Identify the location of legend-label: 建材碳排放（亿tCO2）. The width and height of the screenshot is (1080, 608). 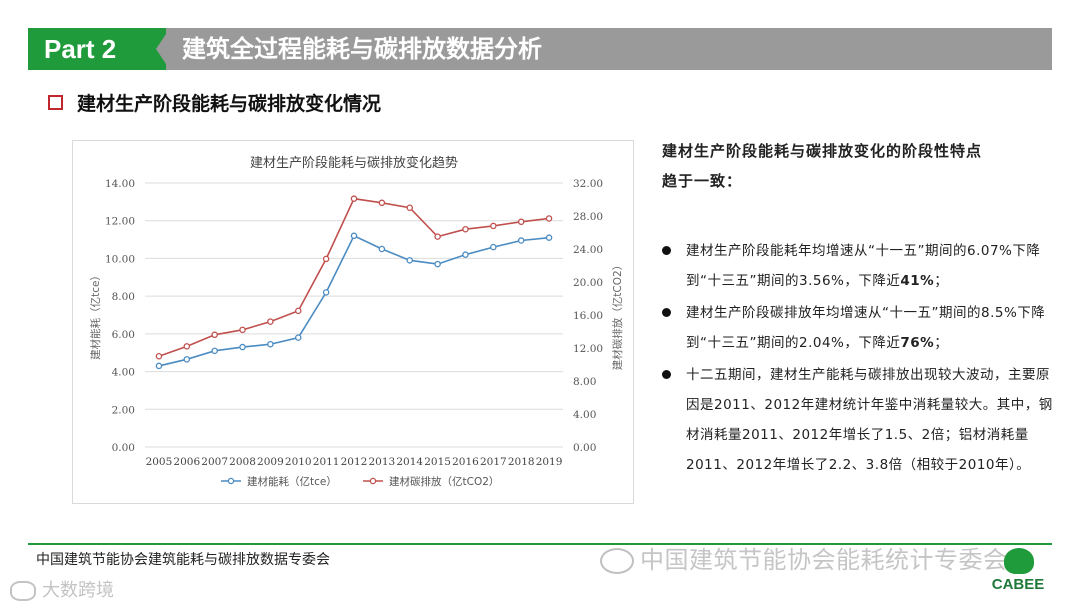
(444, 481).